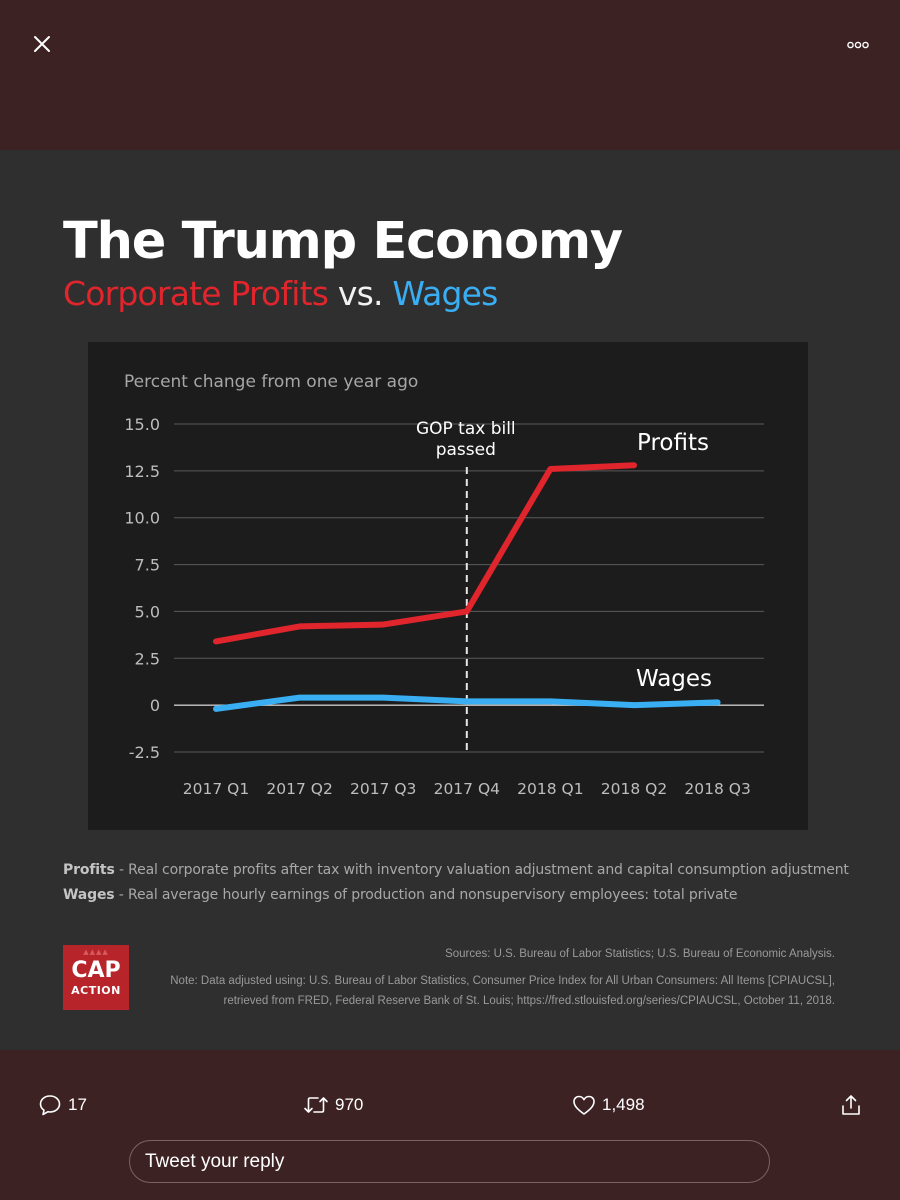 The height and width of the screenshot is (1200, 900). Describe the element at coordinates (62, 1105) in the screenshot. I see `reply-button: 17` at that location.